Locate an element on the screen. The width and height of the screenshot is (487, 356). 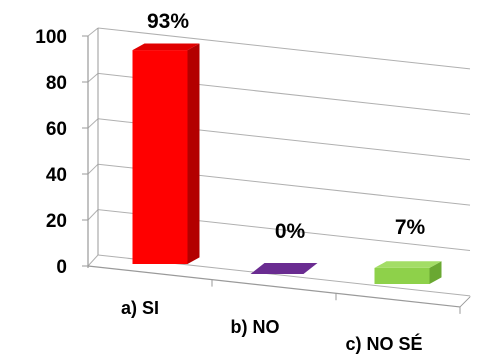
y-tick-labels: 0 20 40 60 80 100 is located at coordinates (51, 152).